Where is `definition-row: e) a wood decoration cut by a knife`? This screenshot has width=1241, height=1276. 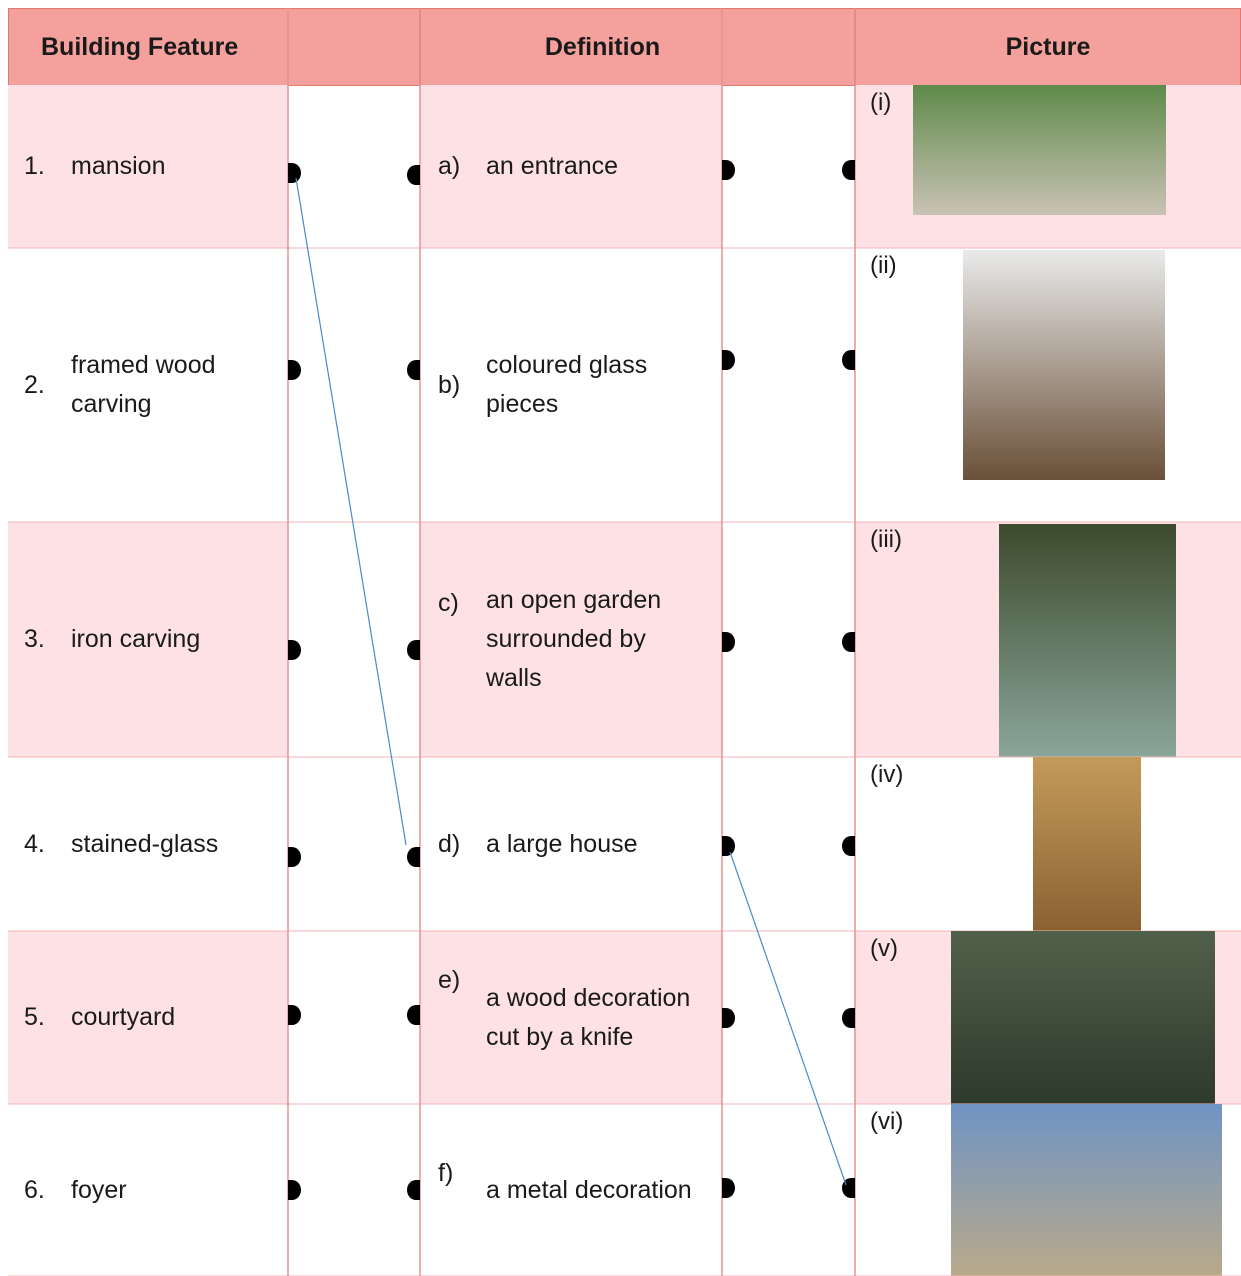 definition-row: e) a wood decoration cut by a knife is located at coordinates (573, 1017).